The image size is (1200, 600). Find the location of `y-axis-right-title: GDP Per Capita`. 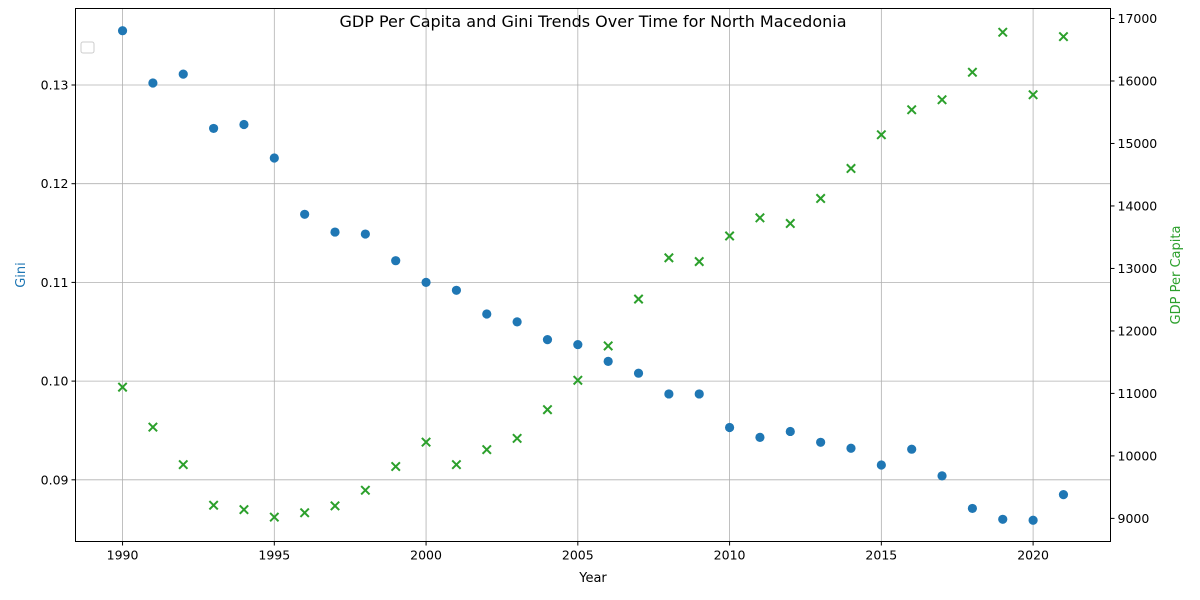

y-axis-right-title: GDP Per Capita is located at coordinates (1176, 275).